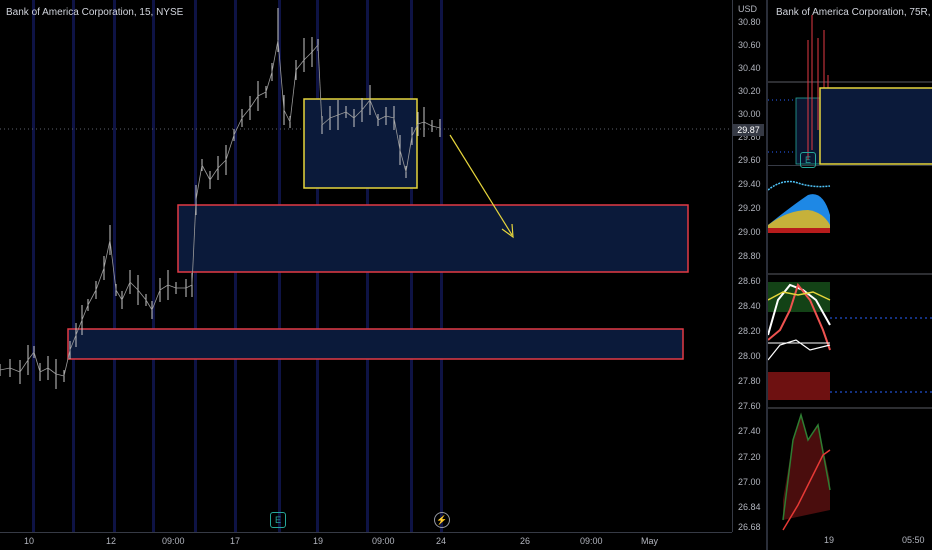  I want to click on price-tick: 27.60, so click(749, 406).